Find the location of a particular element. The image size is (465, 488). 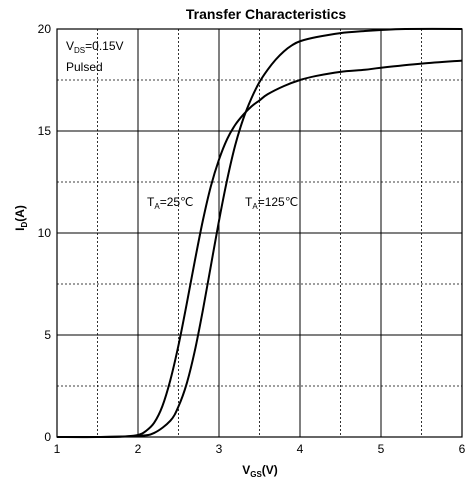

series-label-25c-subscript: A is located at coordinates (157, 206).